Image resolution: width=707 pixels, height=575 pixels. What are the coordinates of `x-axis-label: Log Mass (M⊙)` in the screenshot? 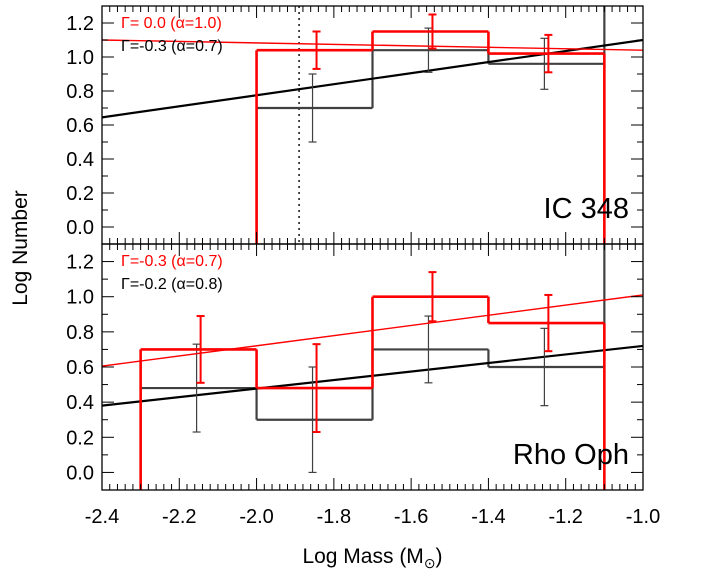 It's located at (372, 558).